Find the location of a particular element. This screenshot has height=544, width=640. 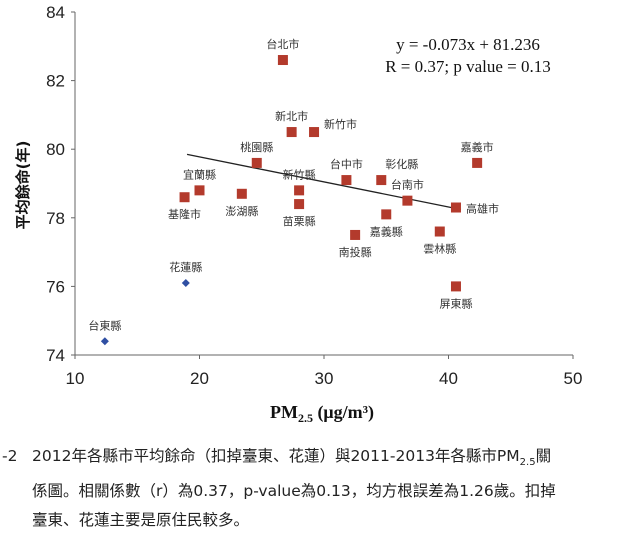

y-tick-label: 78 is located at coordinates (55, 218).